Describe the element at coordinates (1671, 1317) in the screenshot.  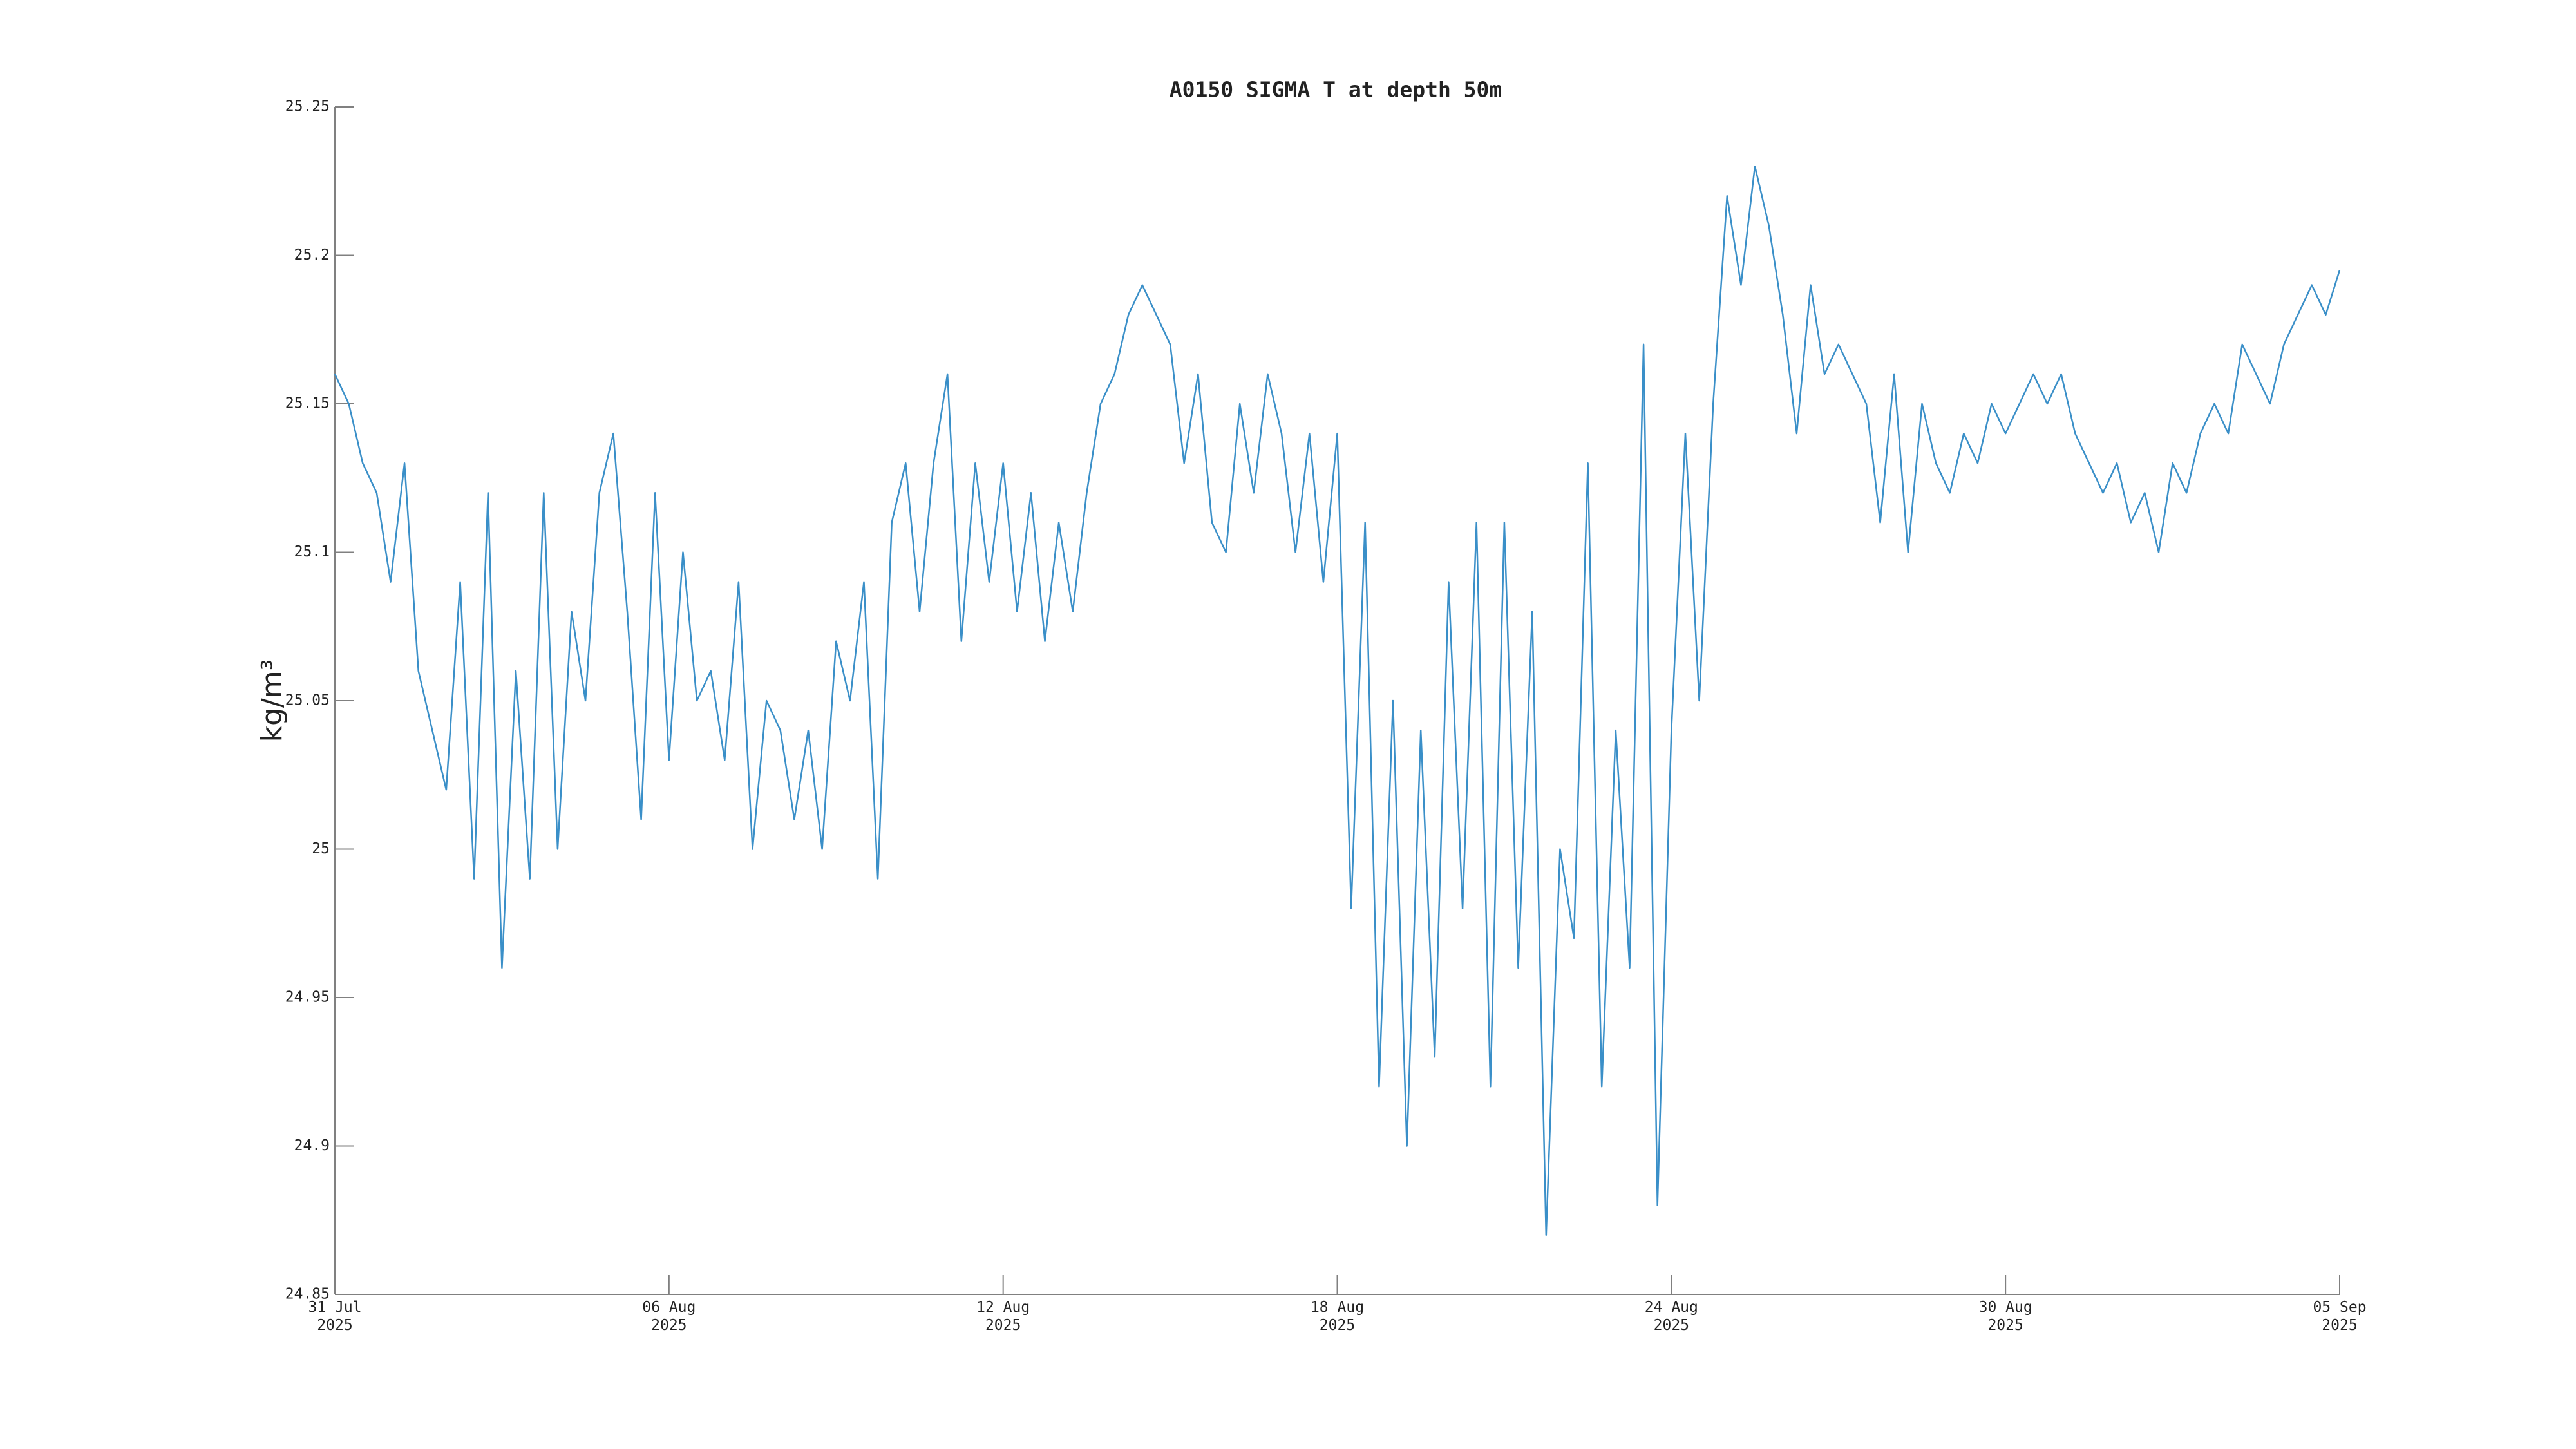
I see `x-tick-label: 24 Aug 2025` at that location.